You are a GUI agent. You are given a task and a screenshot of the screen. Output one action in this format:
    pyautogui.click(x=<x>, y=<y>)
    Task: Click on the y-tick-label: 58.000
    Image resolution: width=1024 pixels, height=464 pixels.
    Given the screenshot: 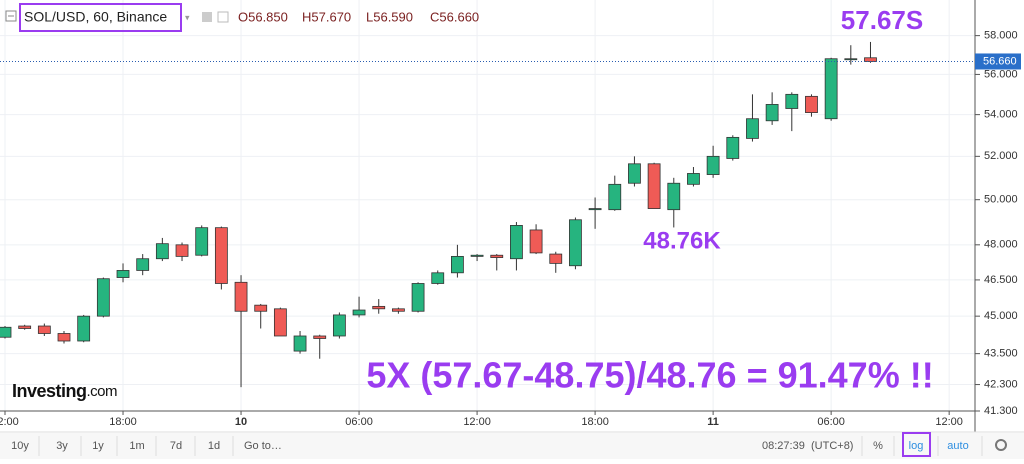 What is the action you would take?
    pyautogui.click(x=1001, y=36)
    